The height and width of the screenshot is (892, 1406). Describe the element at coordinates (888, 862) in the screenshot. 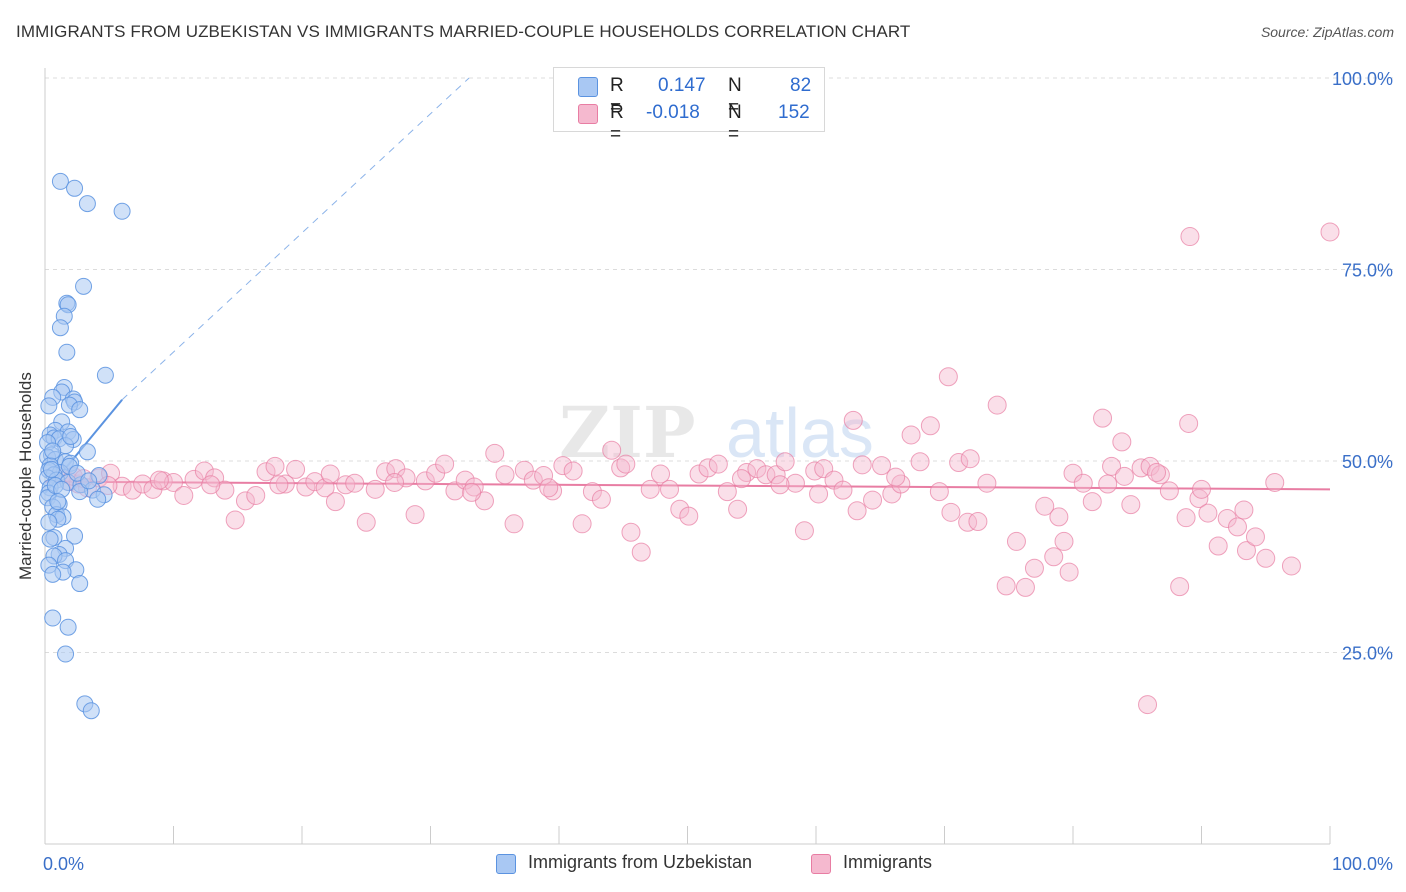

I see `legend-label-immigrants: Immigrants` at that location.